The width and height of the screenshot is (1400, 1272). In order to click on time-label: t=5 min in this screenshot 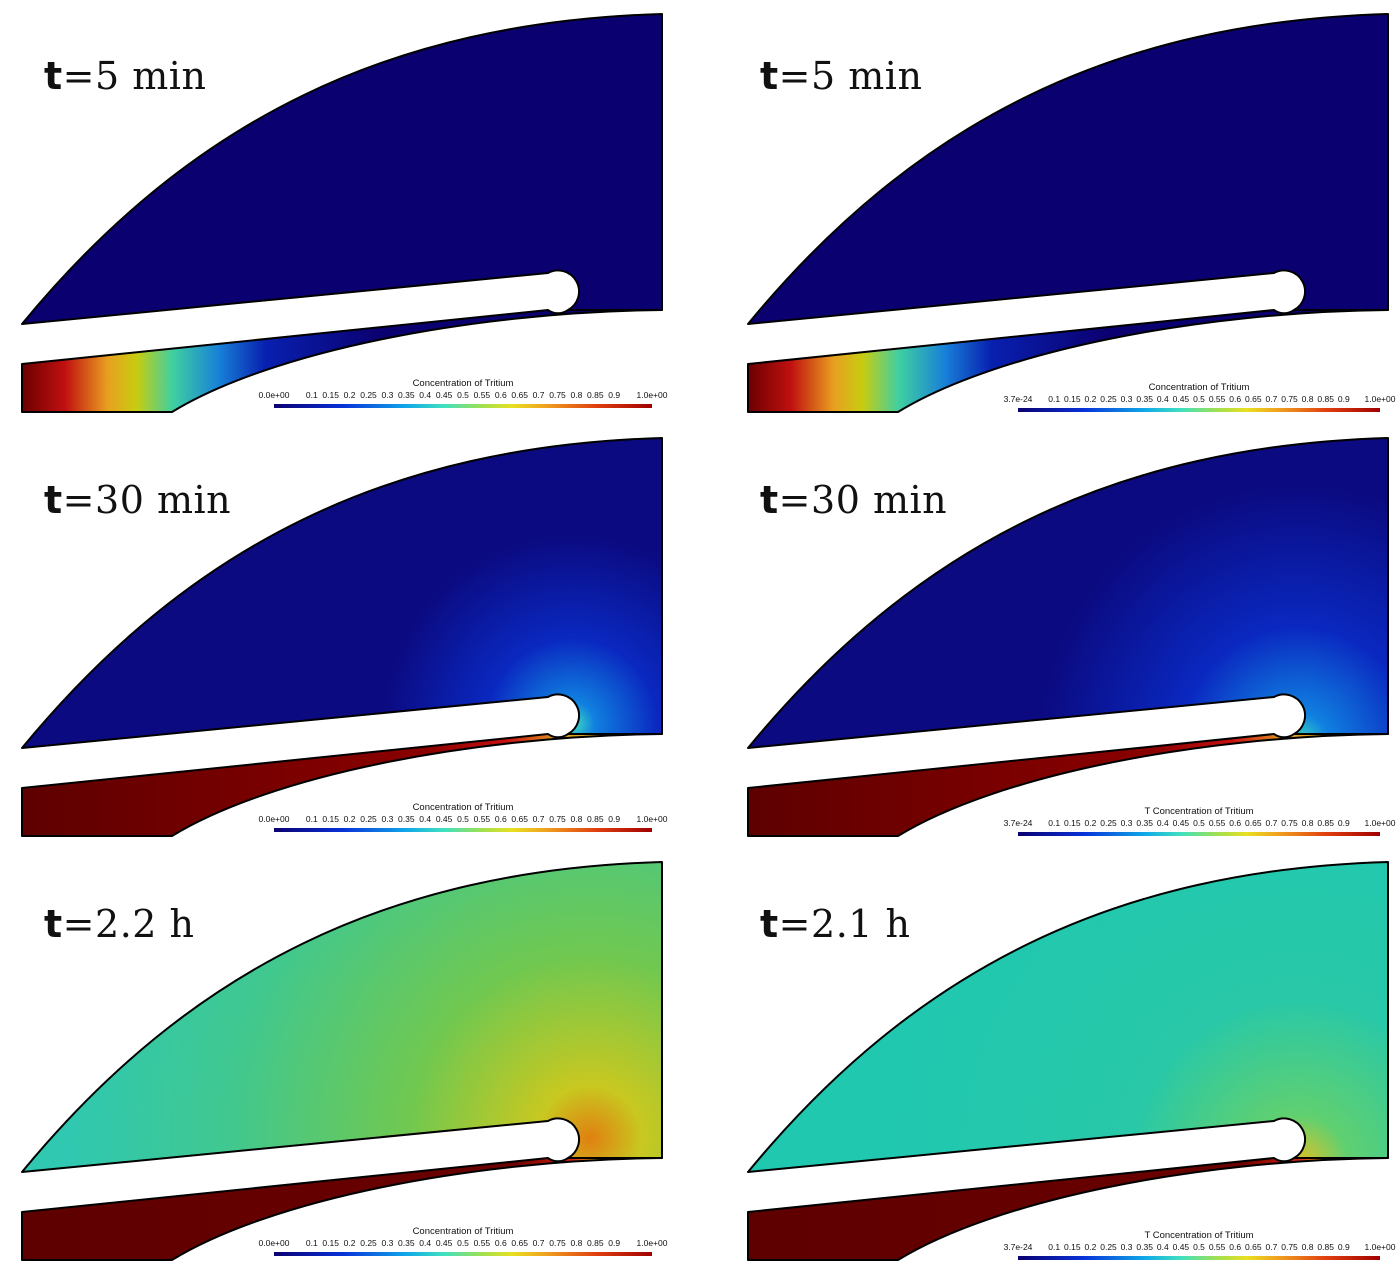, I will do `click(125, 76)`.